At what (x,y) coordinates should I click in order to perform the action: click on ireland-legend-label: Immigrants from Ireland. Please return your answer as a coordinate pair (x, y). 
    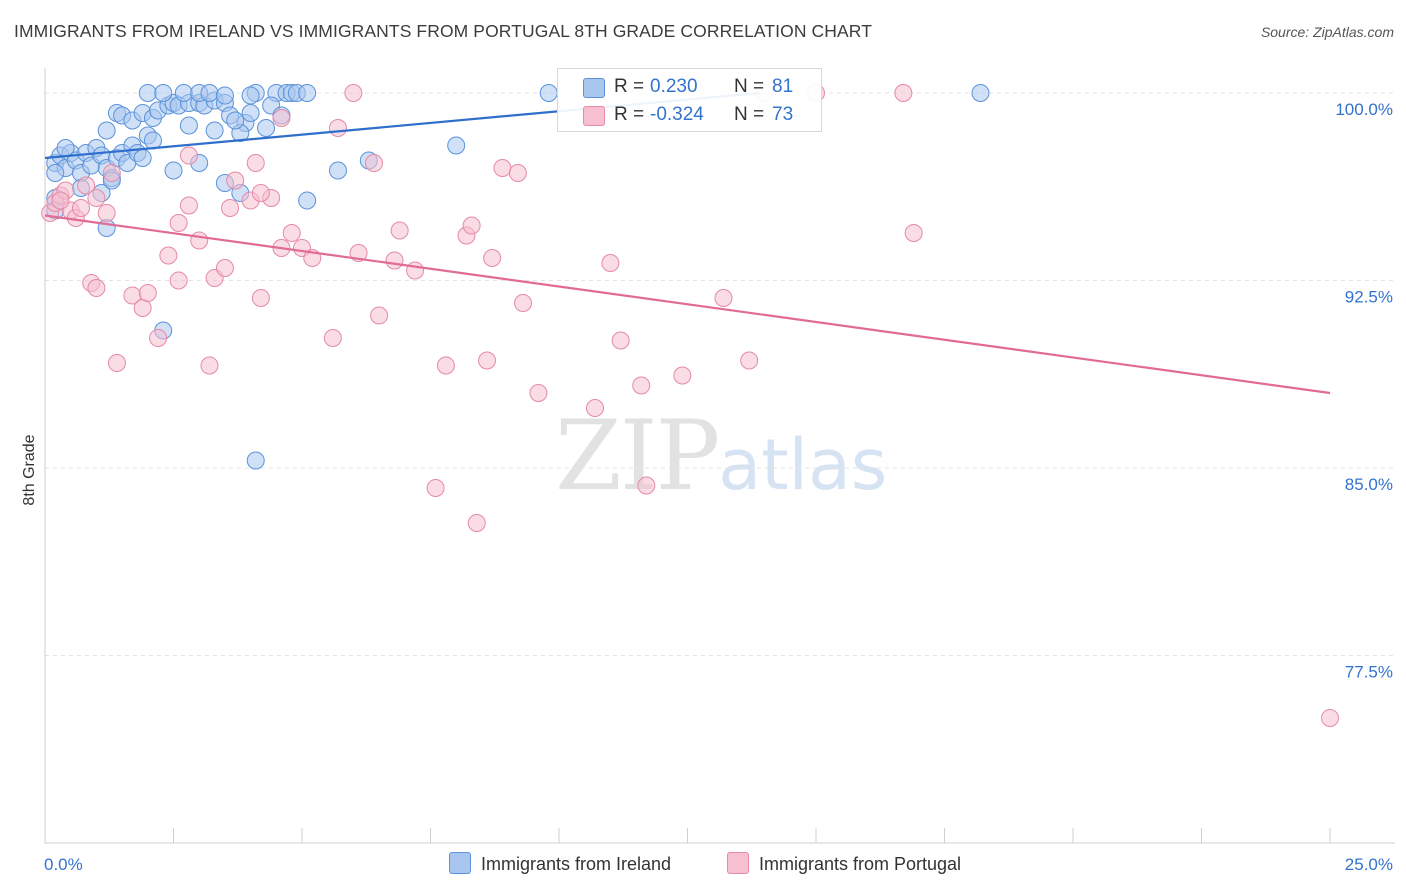
    Looking at the image, I should click on (576, 864).